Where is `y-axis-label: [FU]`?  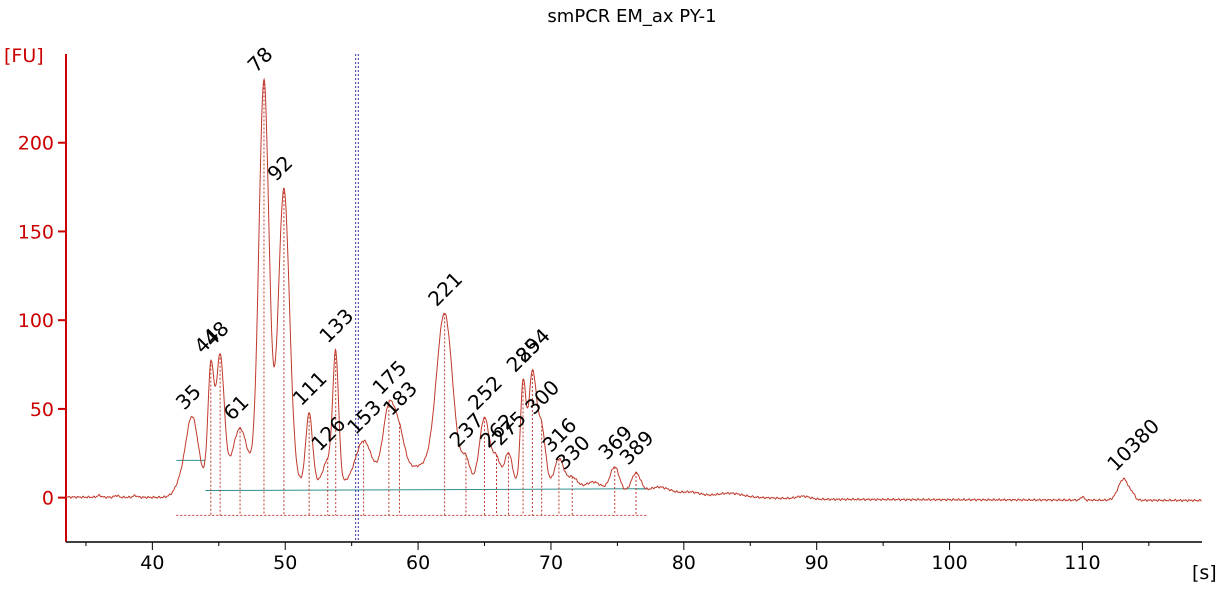 y-axis-label: [FU] is located at coordinates (24, 56).